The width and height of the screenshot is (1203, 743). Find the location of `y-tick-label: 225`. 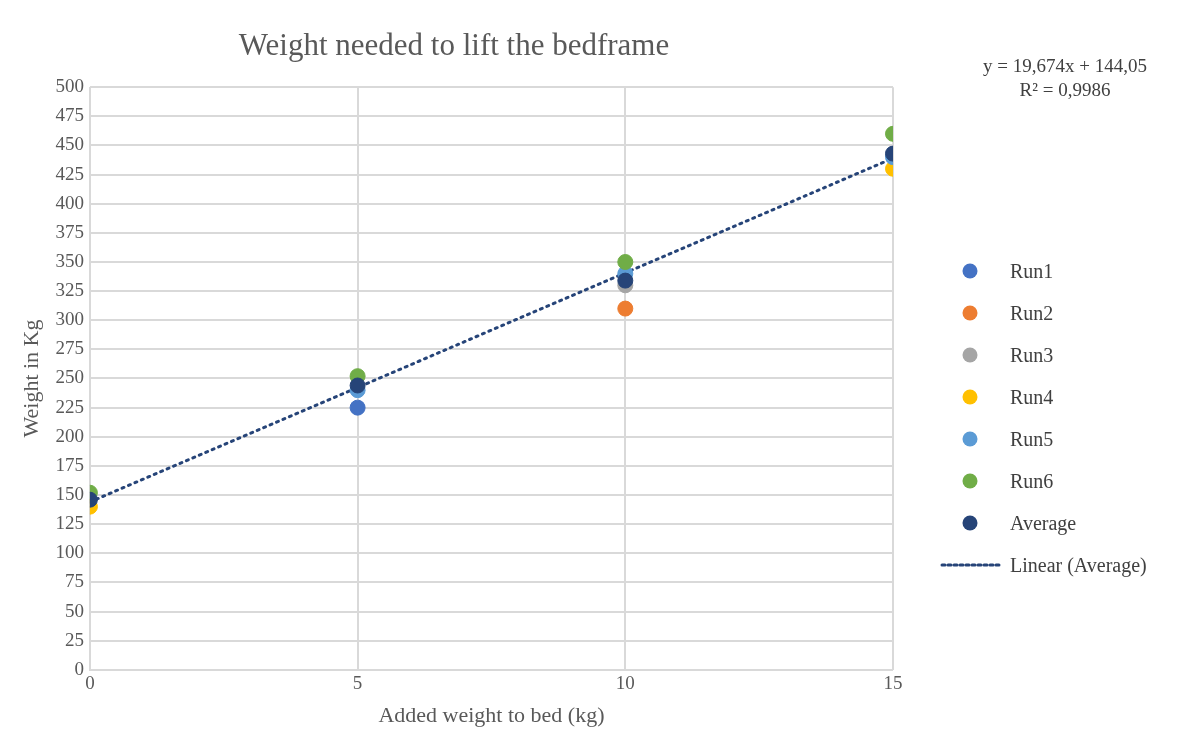

y-tick-label: 225 is located at coordinates (69, 406).